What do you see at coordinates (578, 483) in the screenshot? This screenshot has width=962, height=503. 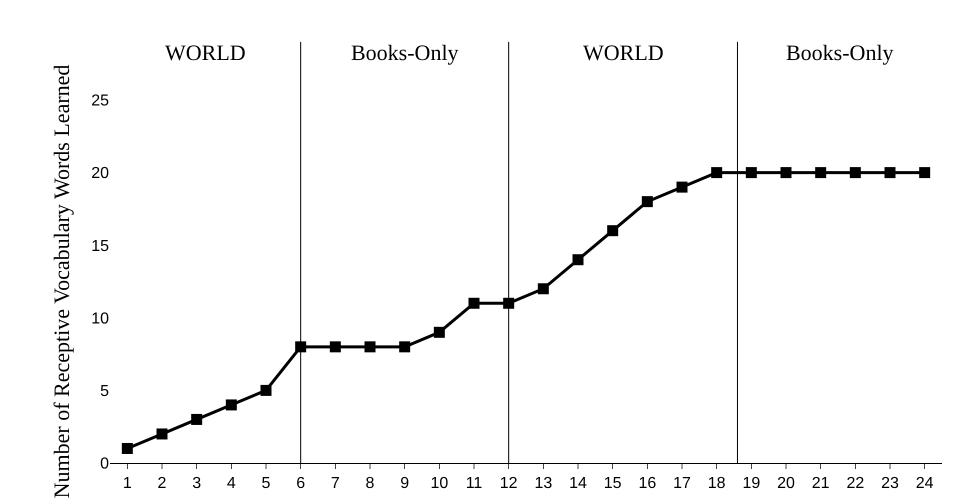 I see `x-tick-label: 14` at bounding box center [578, 483].